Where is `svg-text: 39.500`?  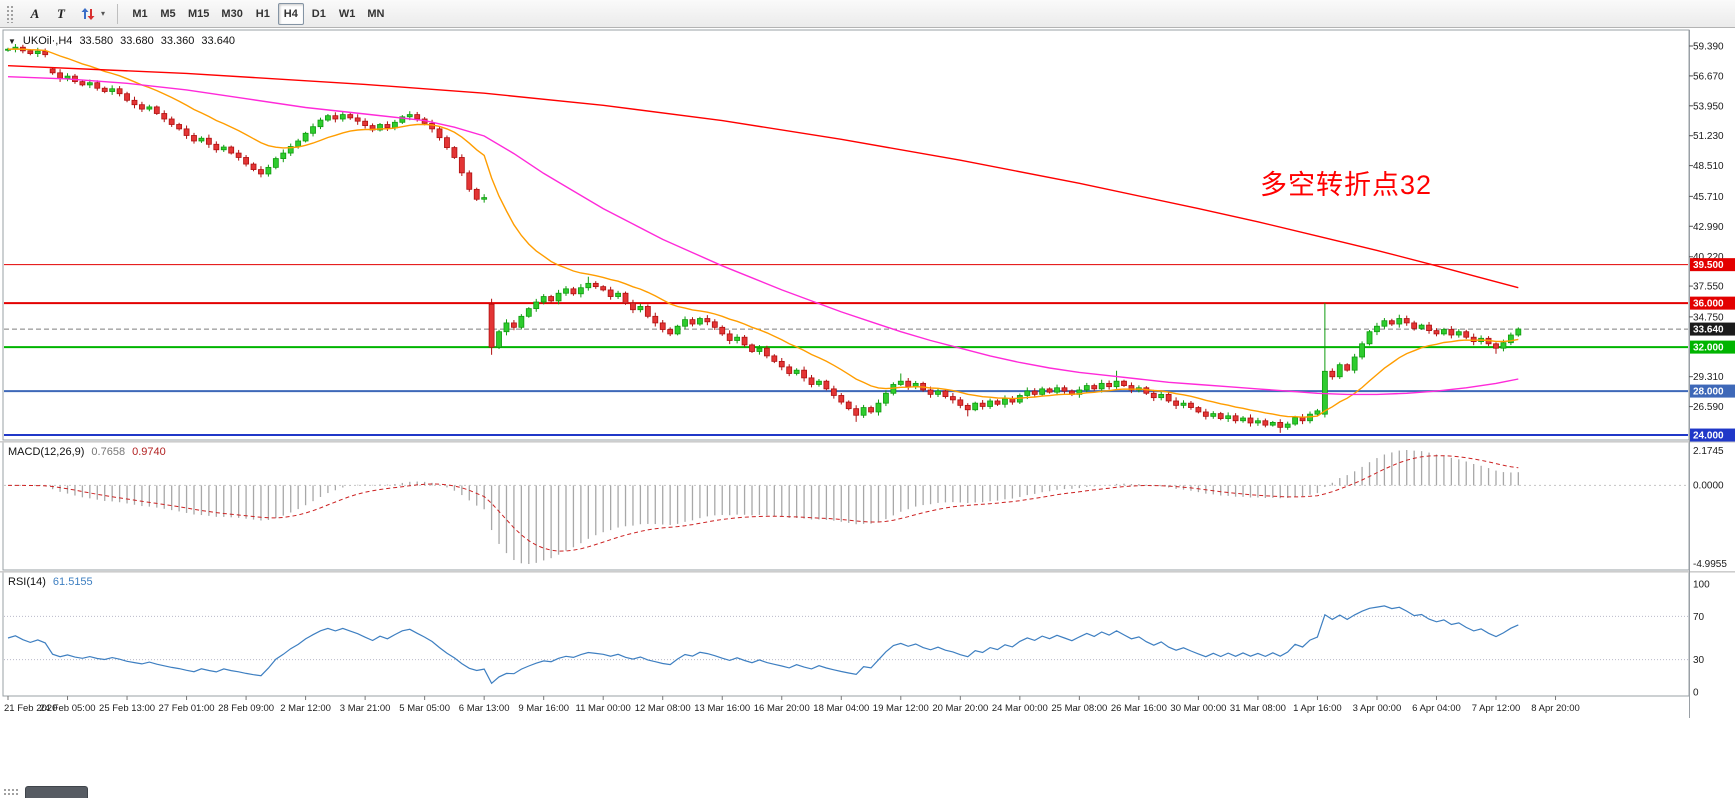
svg-text: 39.500 is located at coordinates (1708, 265).